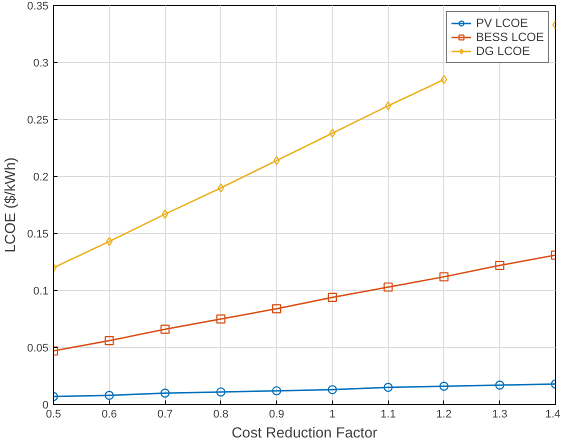 The width and height of the screenshot is (564, 448). Describe the element at coordinates (388, 414) in the screenshot. I see `x-tick-label: 1.1` at that location.